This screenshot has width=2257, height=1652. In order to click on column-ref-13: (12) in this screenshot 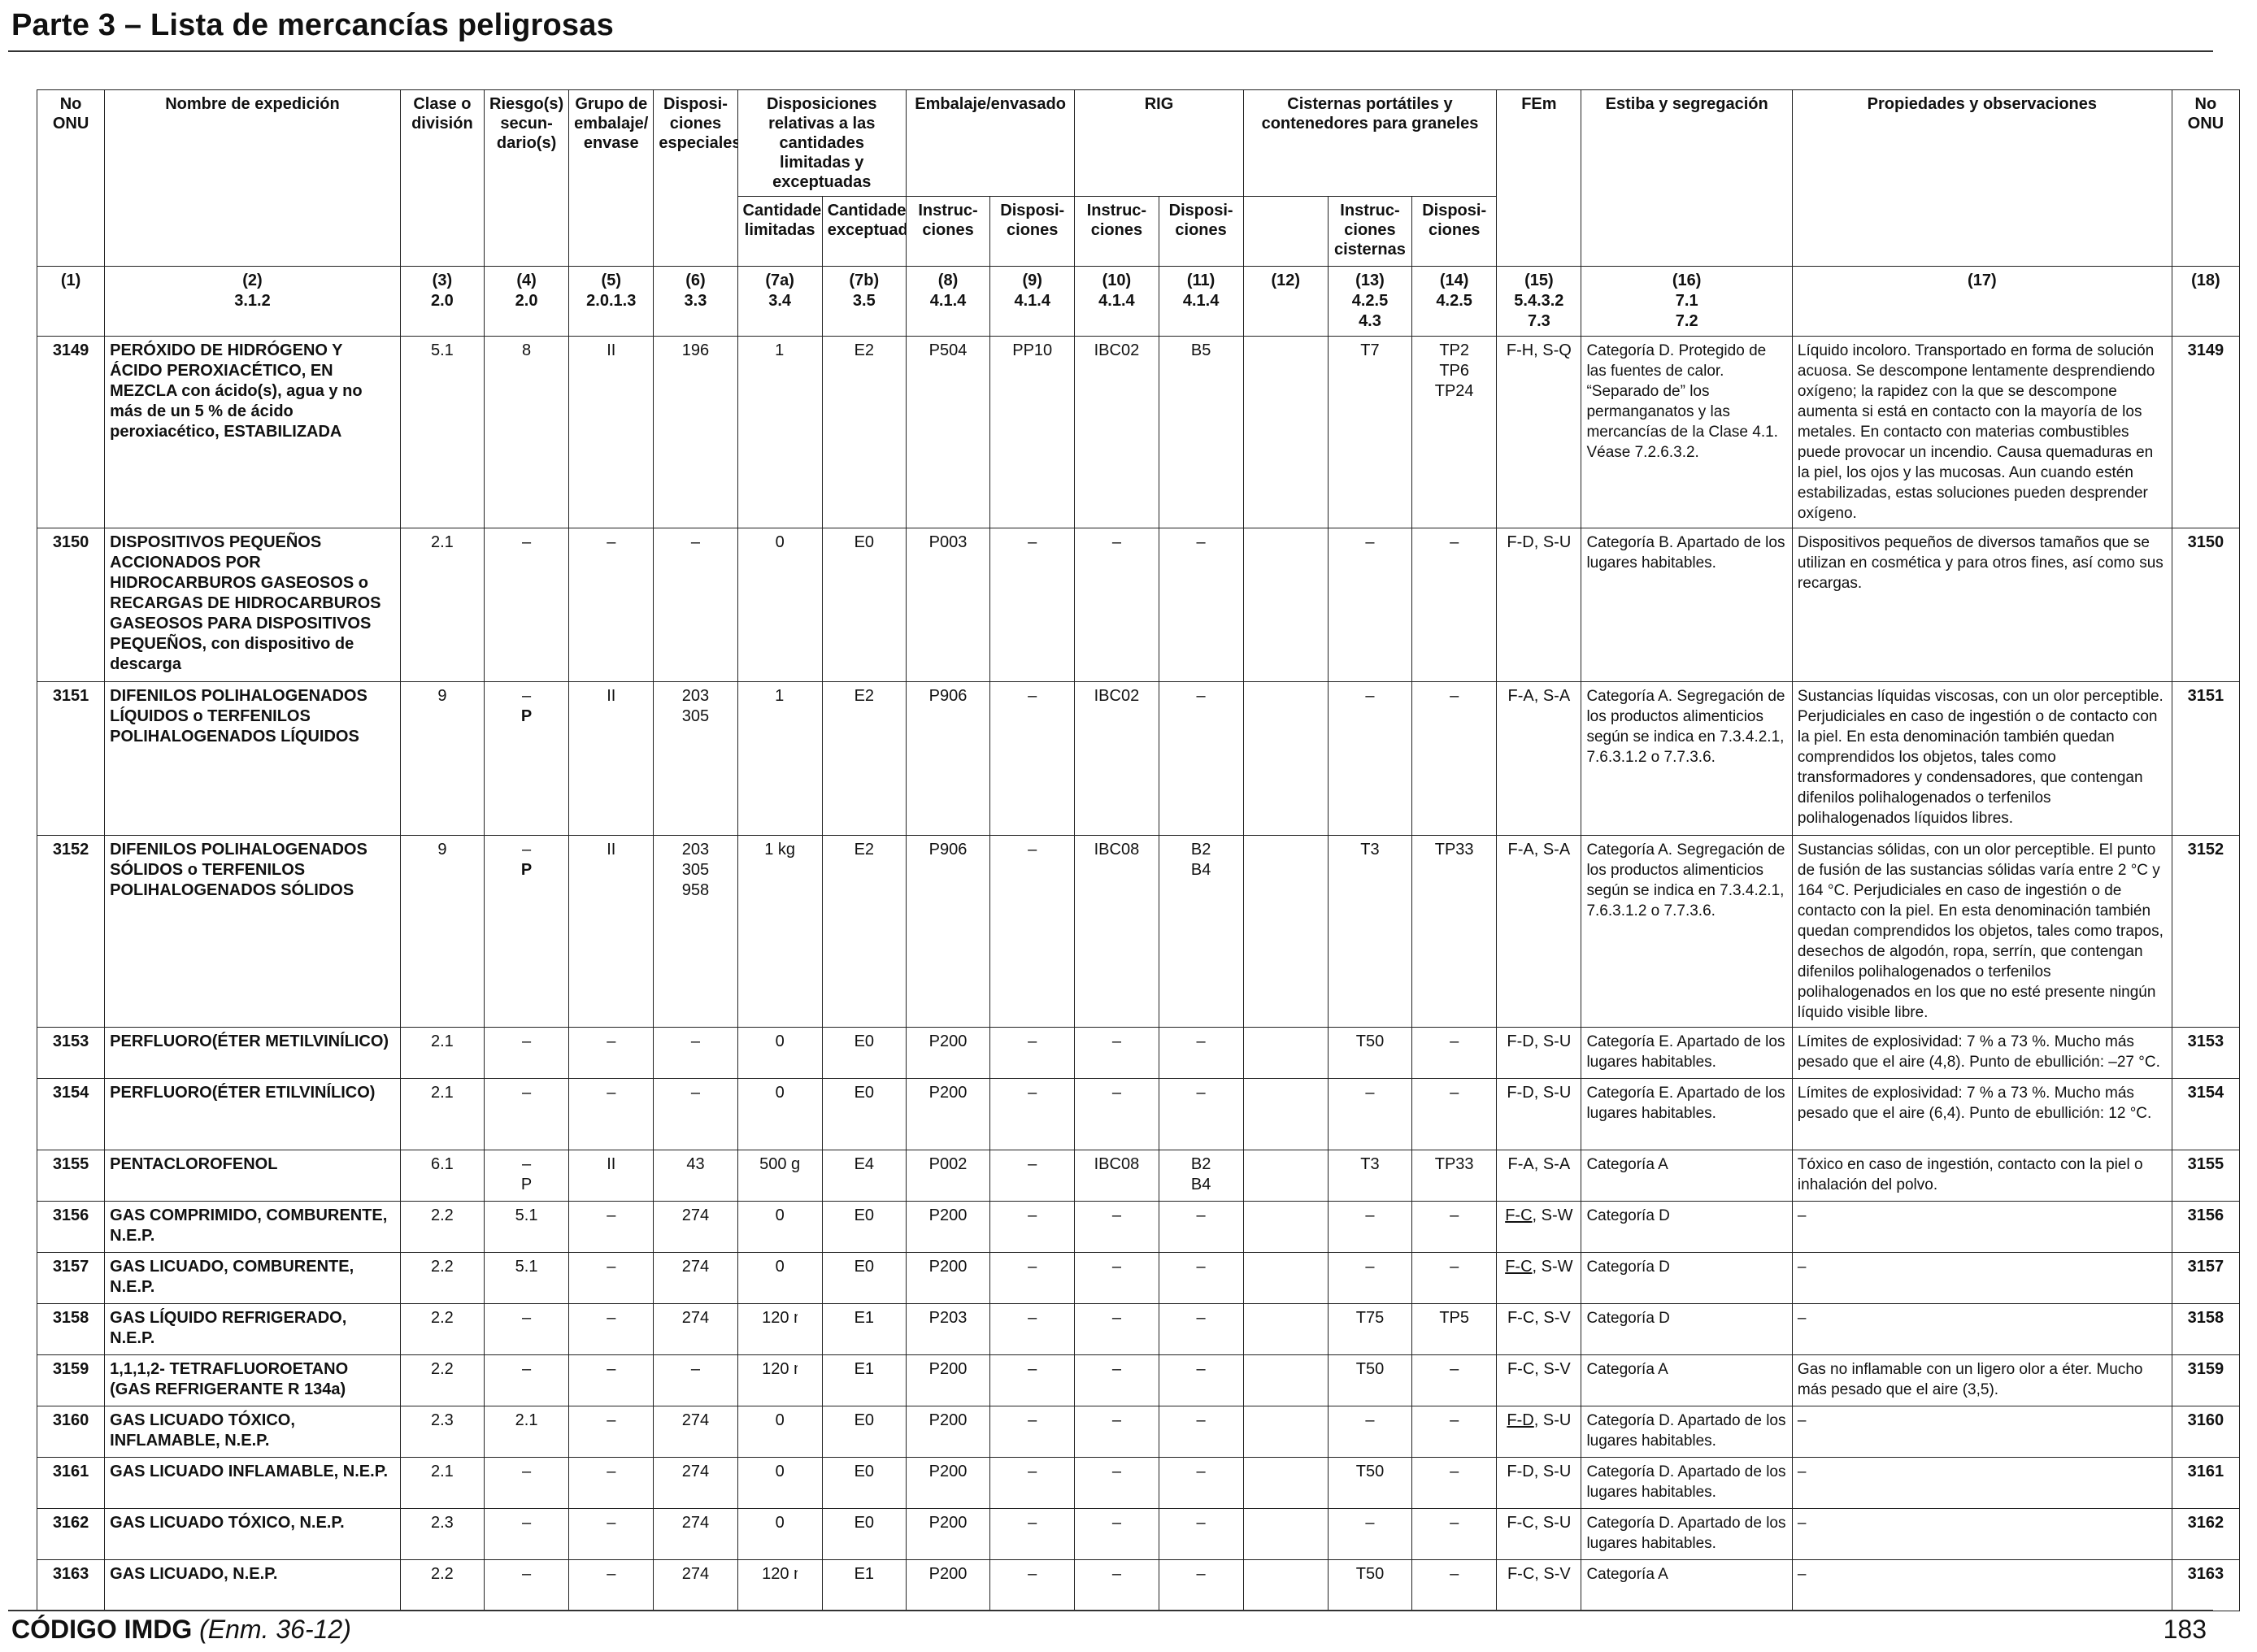, I will do `click(1285, 301)`.